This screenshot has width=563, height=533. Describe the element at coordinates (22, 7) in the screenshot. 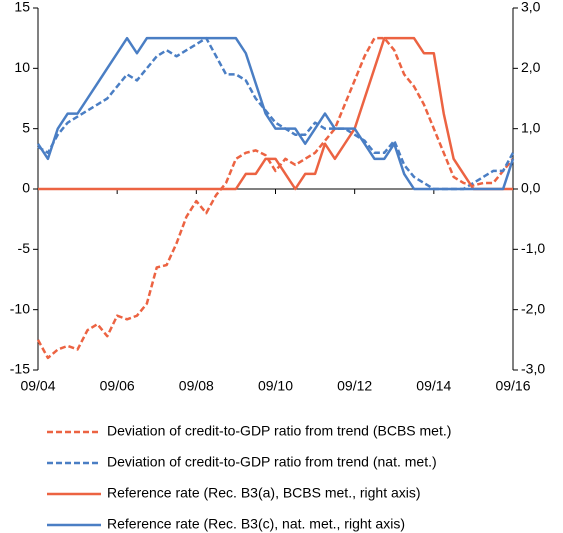

I see `y-tick-label: 15` at that location.